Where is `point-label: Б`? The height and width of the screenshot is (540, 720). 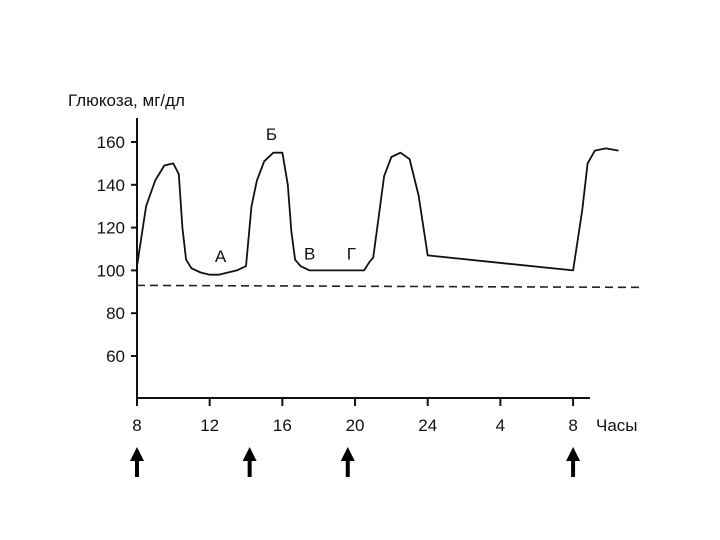 point-label: Б is located at coordinates (271, 134).